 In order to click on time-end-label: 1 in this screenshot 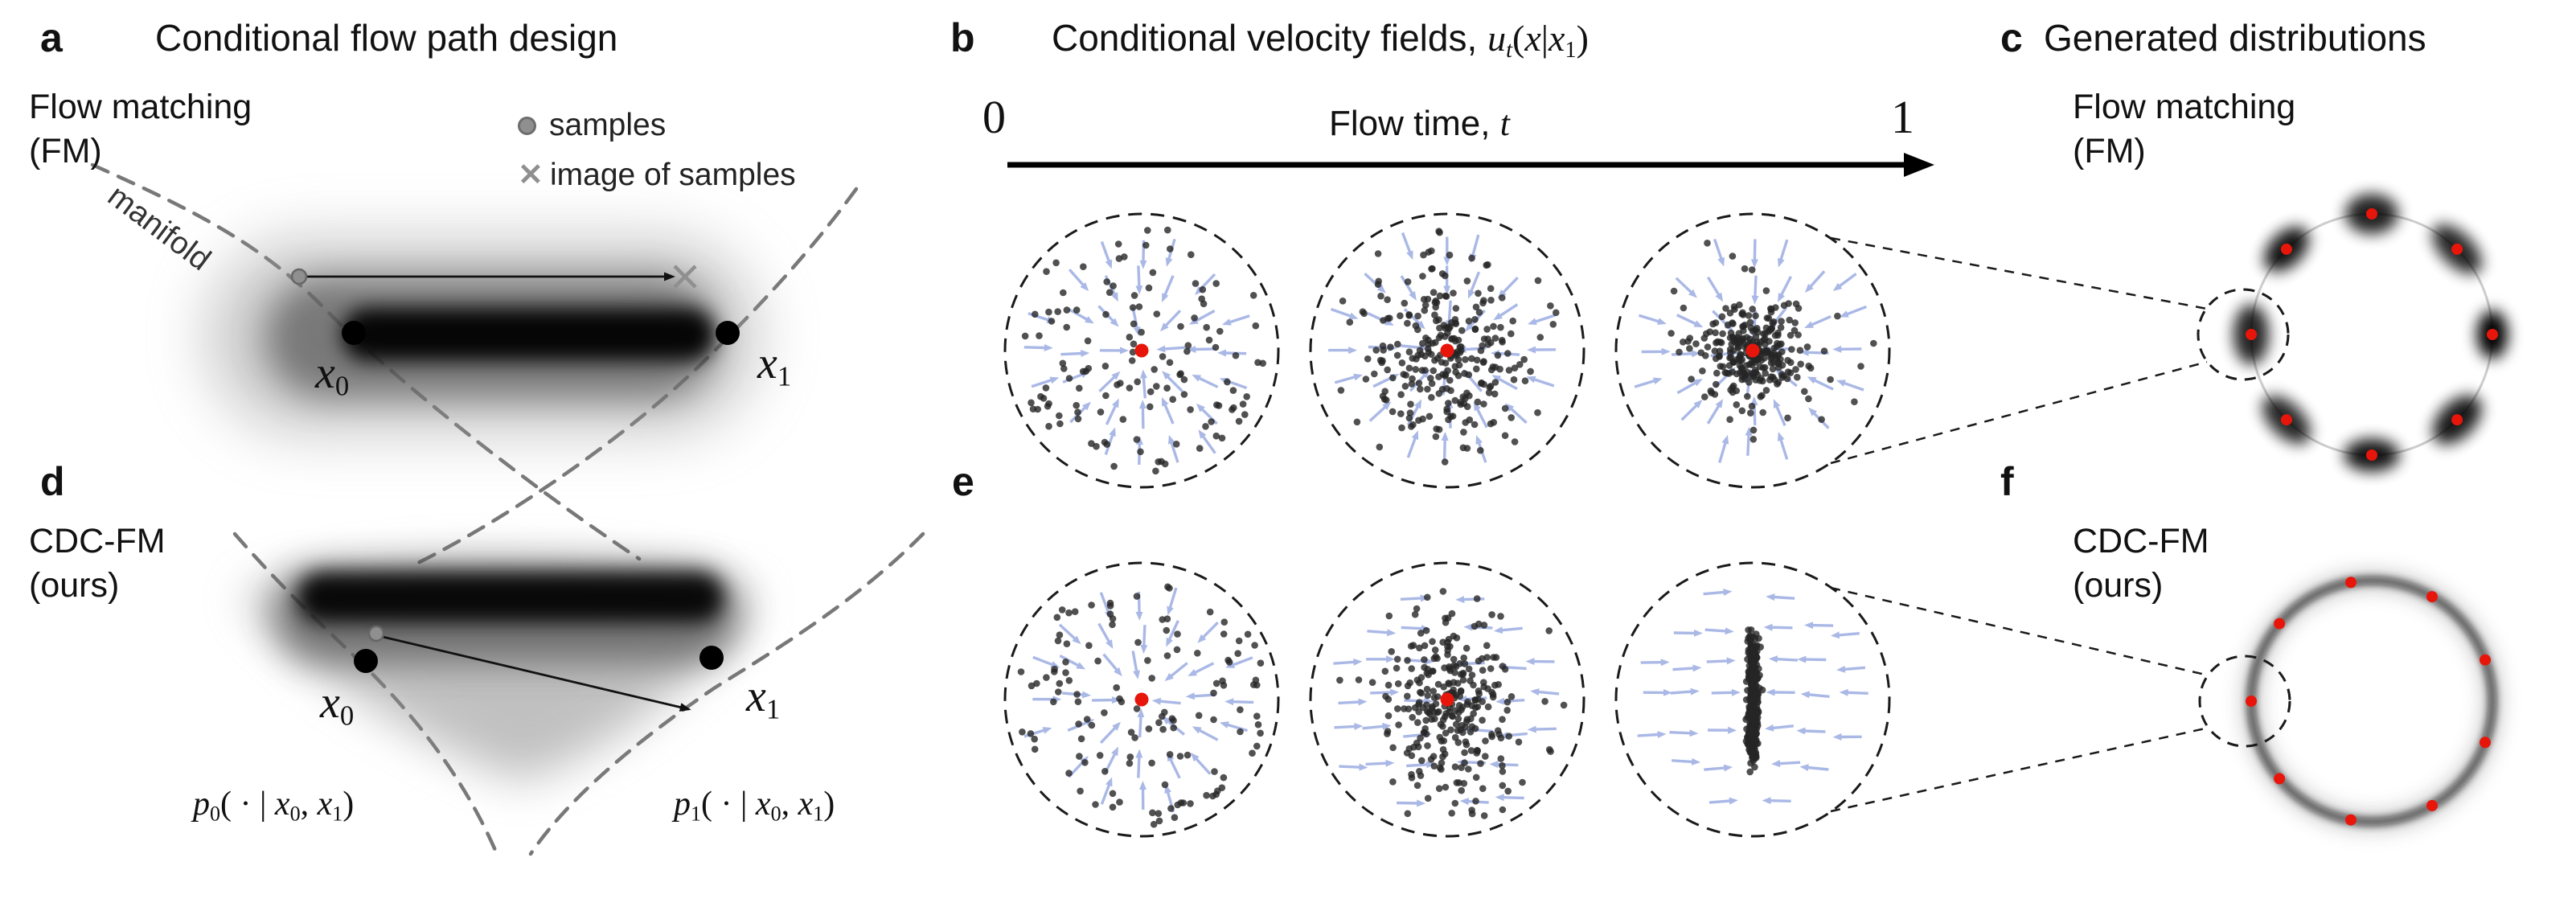, I will do `click(1902, 117)`.